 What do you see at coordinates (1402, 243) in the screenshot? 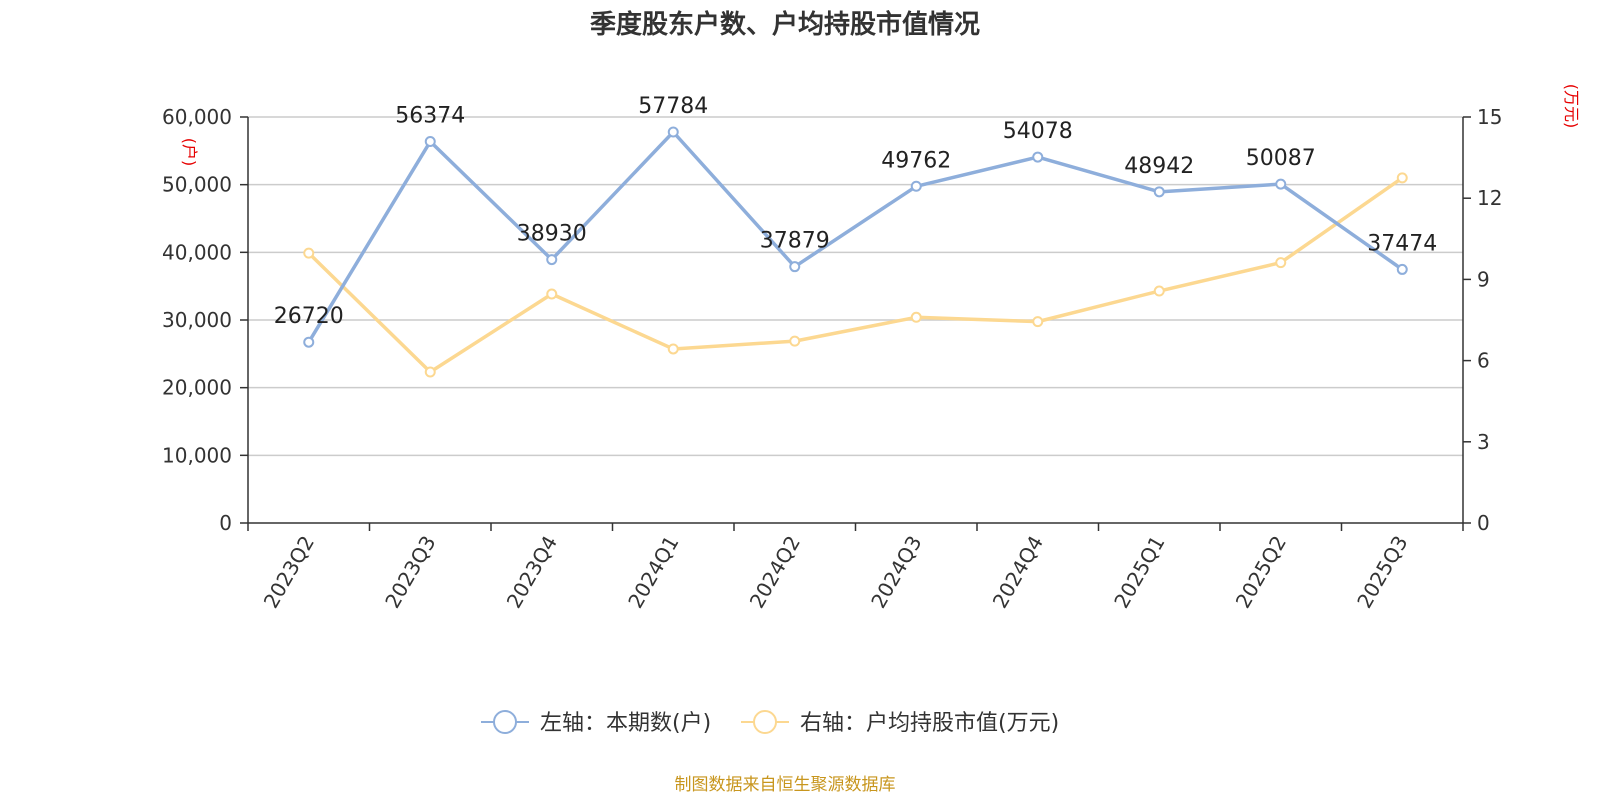
I see `data-label: 37474` at bounding box center [1402, 243].